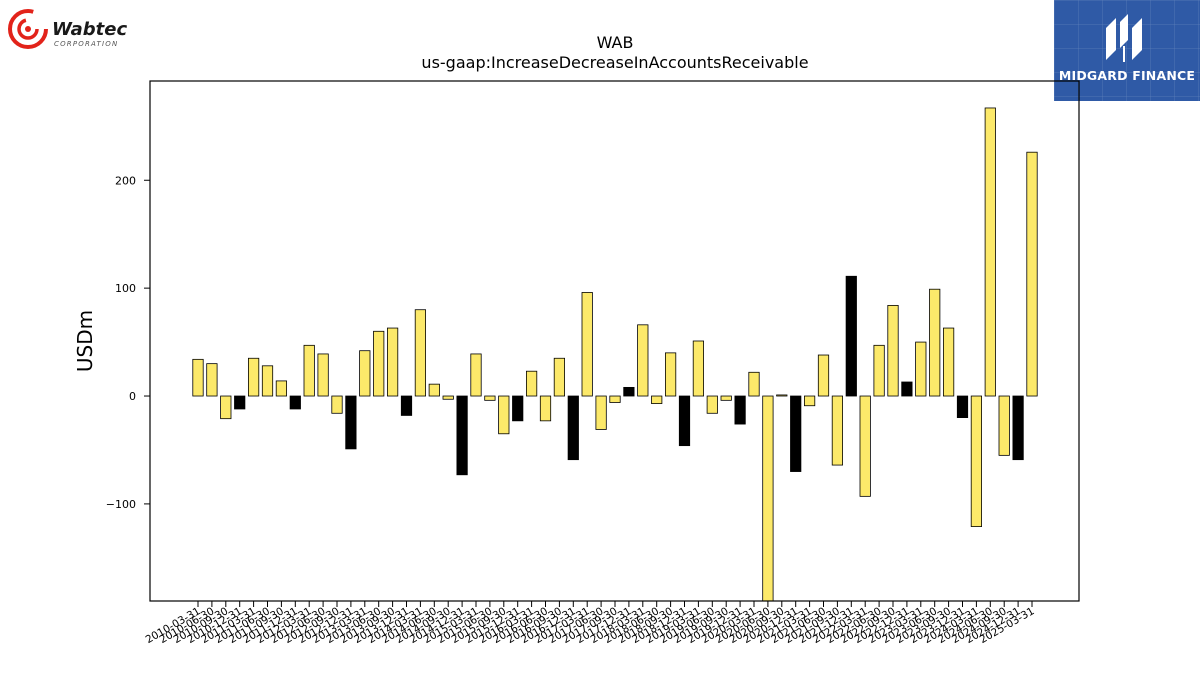 Image resolution: width=1200 pixels, height=675 pixels. Describe the element at coordinates (125, 180) in the screenshot. I see `y-tick-label: 200` at that location.